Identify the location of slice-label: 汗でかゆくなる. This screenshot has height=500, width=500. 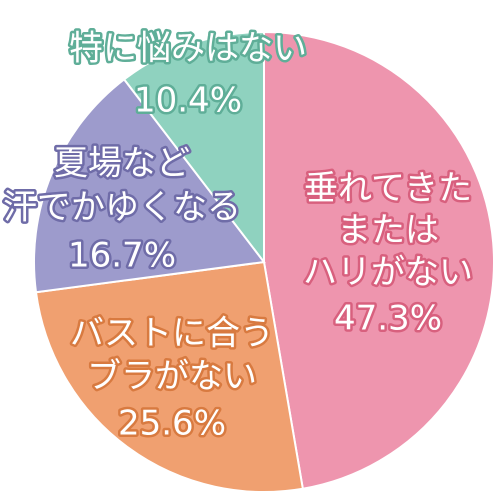
(122, 208).